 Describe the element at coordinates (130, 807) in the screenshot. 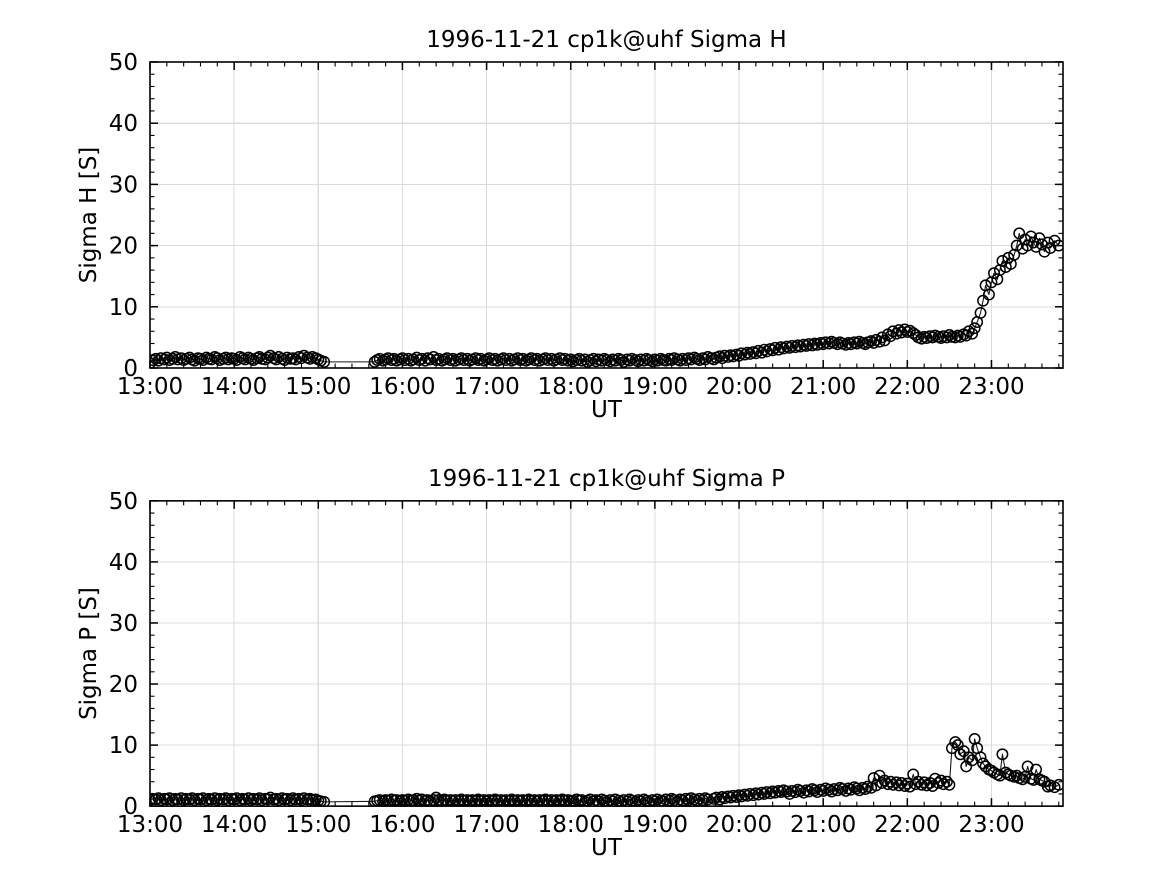

I see `y-tick-label: 0` at that location.